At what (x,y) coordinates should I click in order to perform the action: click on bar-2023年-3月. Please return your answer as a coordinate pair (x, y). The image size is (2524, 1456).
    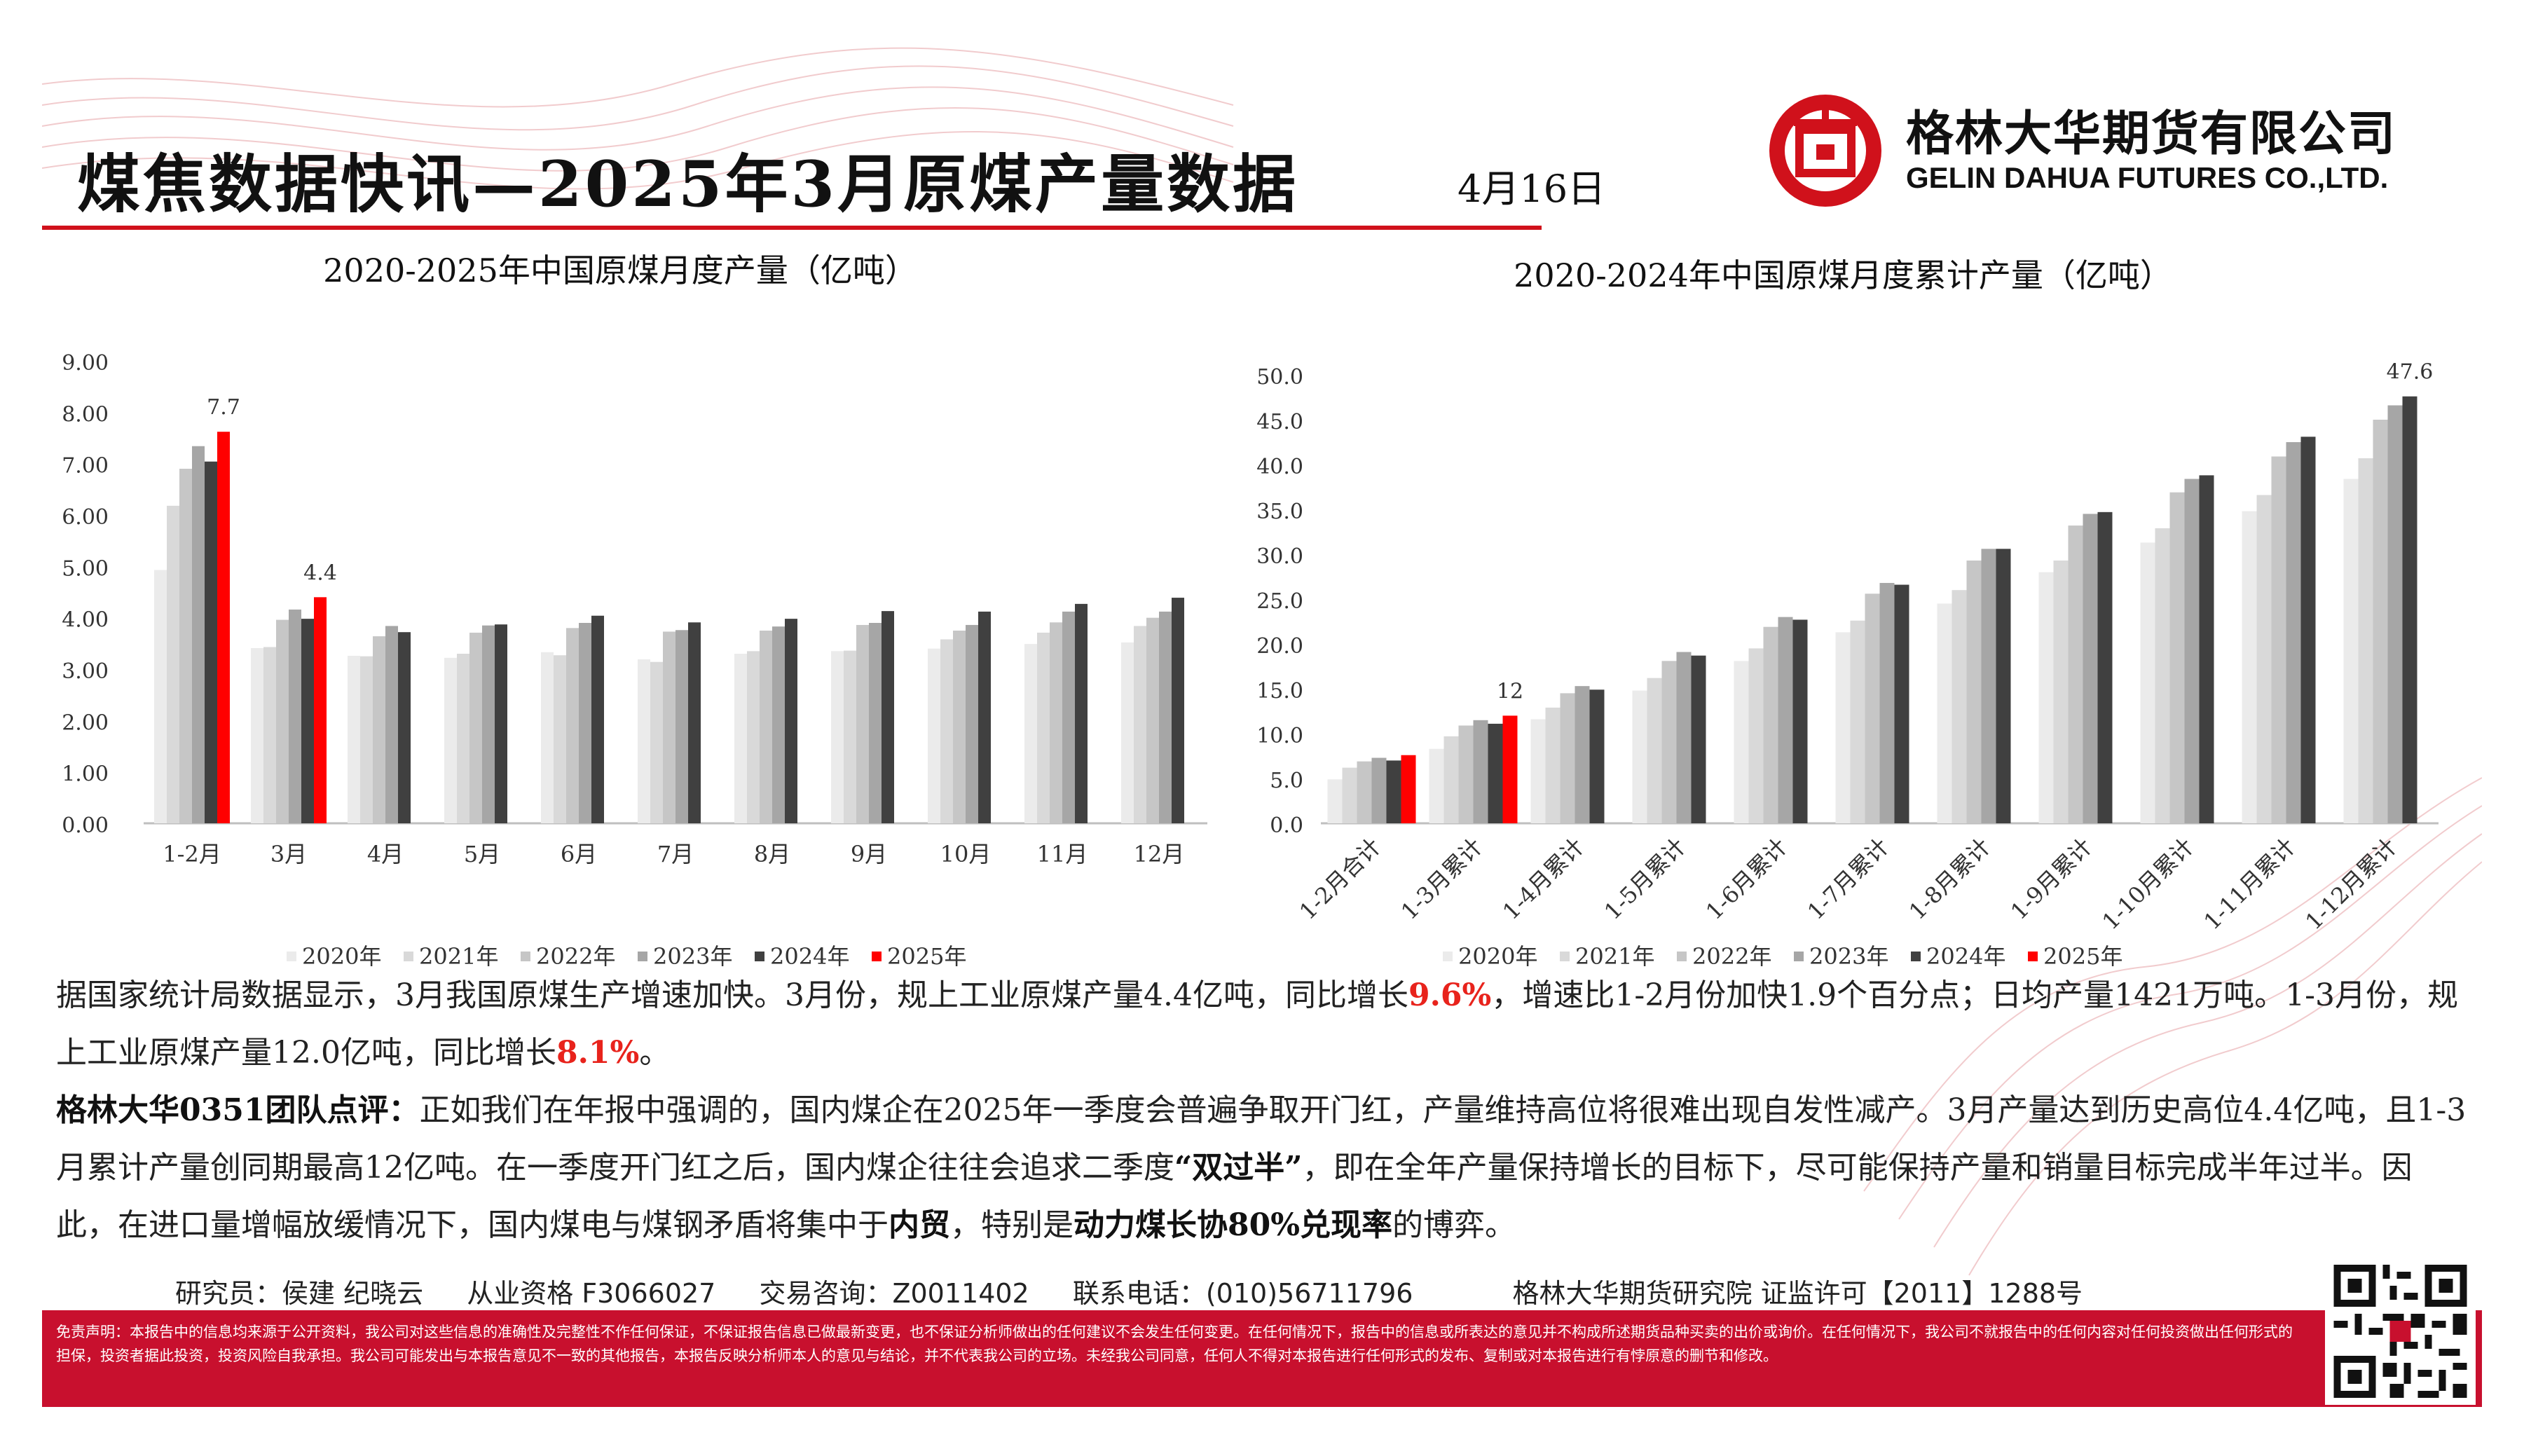
    Looking at the image, I should click on (295, 716).